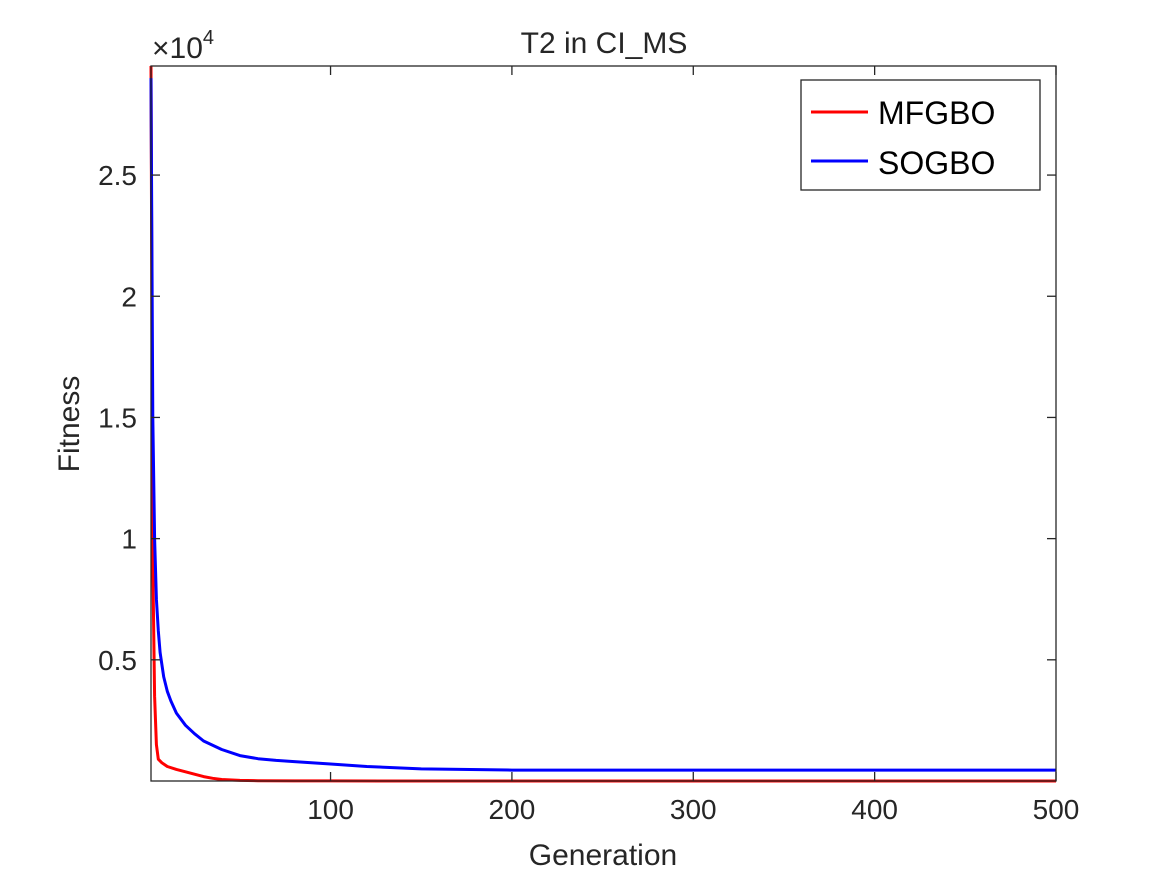 Image resolution: width=1167 pixels, height=875 pixels. I want to click on y-tick-label: 1.5, so click(117, 417).